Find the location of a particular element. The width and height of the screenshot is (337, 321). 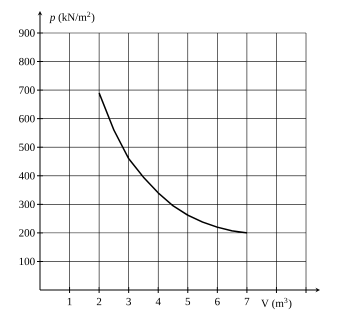

x-tick-label: 4 is located at coordinates (158, 302).